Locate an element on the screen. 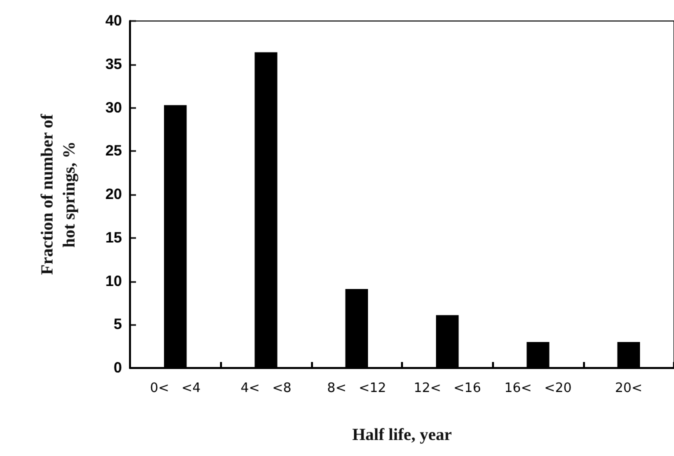 The width and height of the screenshot is (674, 456). y-tick-label: 10 is located at coordinates (113, 281).